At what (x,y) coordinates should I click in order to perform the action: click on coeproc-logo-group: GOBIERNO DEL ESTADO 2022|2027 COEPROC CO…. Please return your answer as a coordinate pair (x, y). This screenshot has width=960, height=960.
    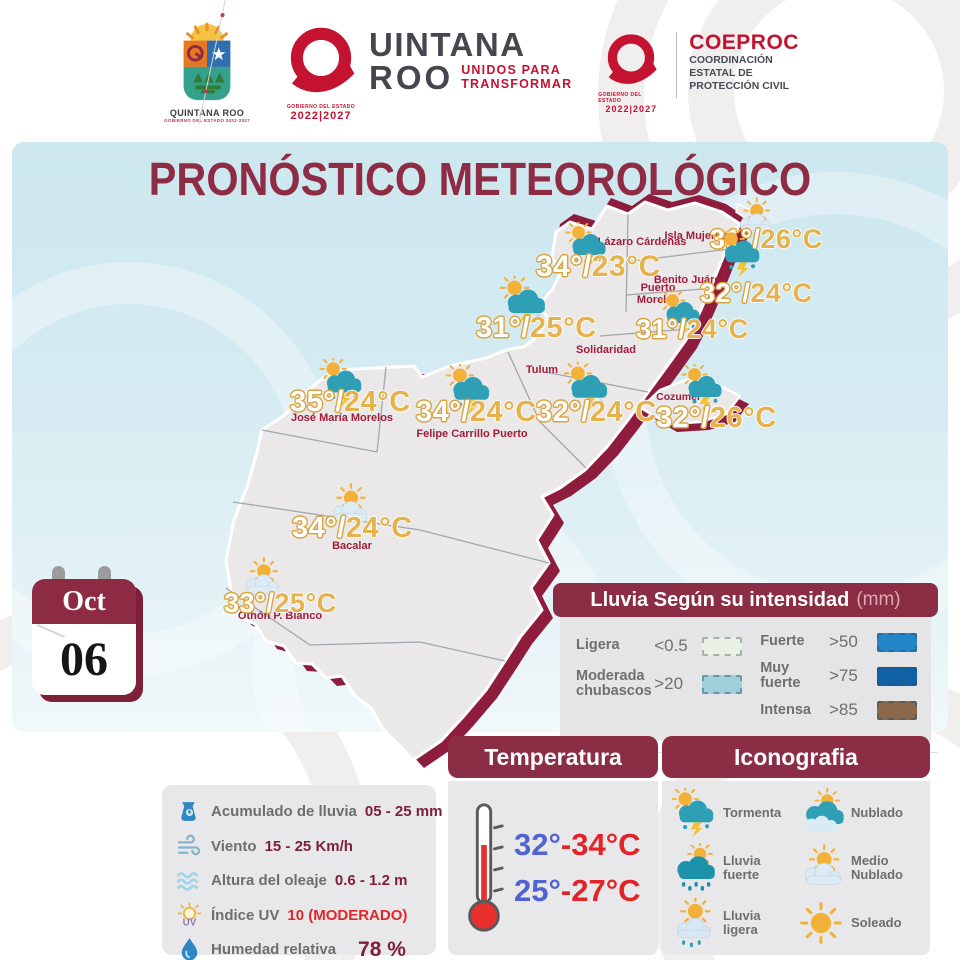
    Looking at the image, I should click on (698, 72).